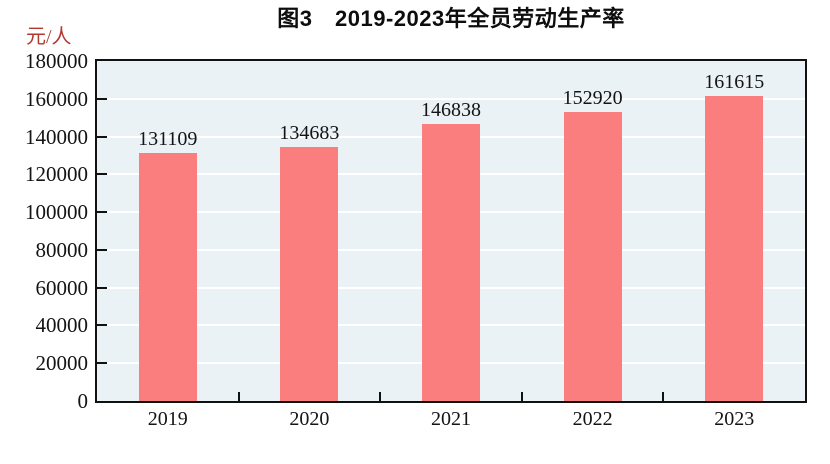  I want to click on y-tick-label: 80000, so click(62, 249).